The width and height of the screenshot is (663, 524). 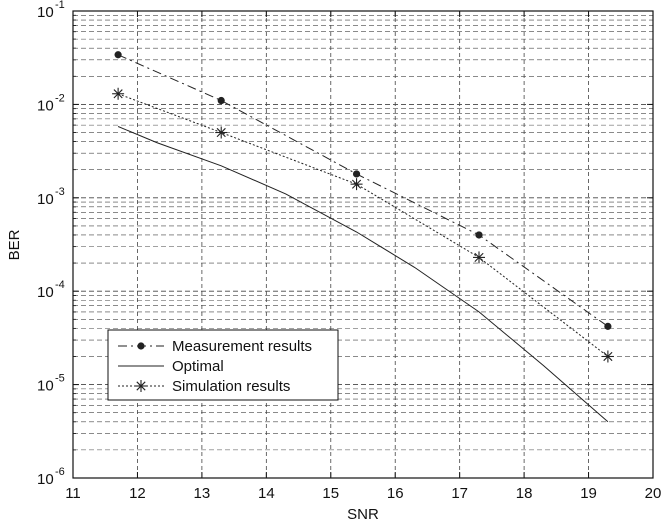 What do you see at coordinates (60, 98) in the screenshot?
I see `y-tick-label-exponent: -2` at bounding box center [60, 98].